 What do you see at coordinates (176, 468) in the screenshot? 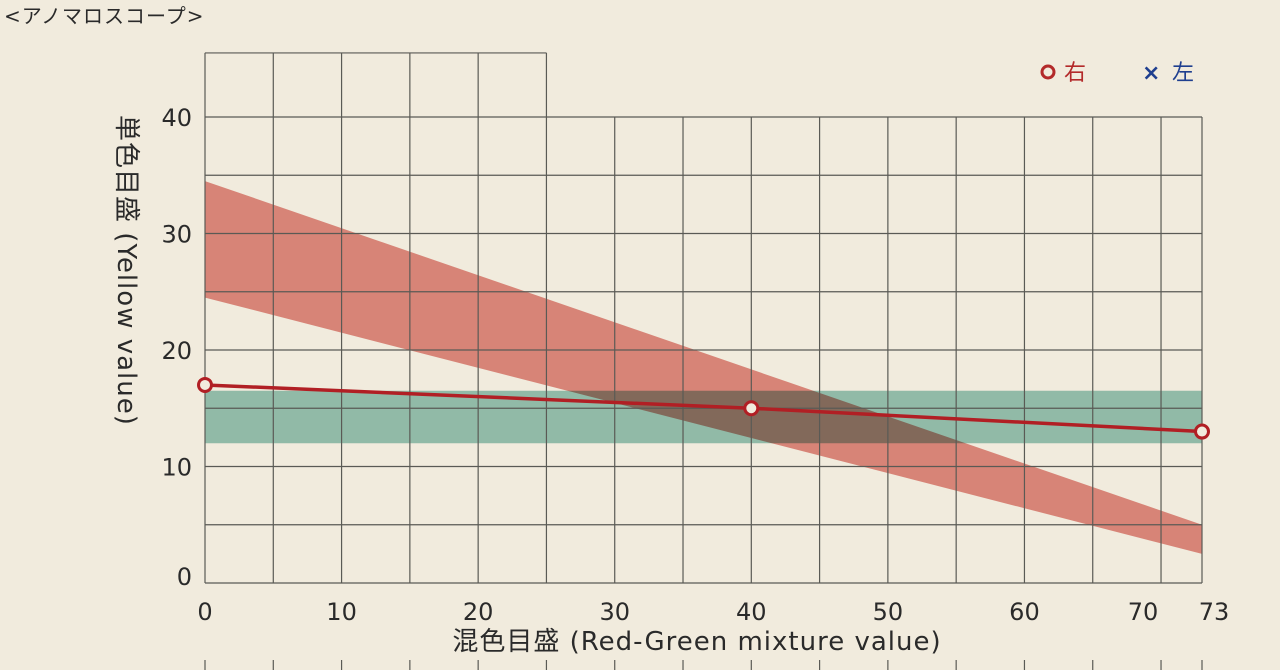
I see `y-tick-label: 10` at bounding box center [176, 468].